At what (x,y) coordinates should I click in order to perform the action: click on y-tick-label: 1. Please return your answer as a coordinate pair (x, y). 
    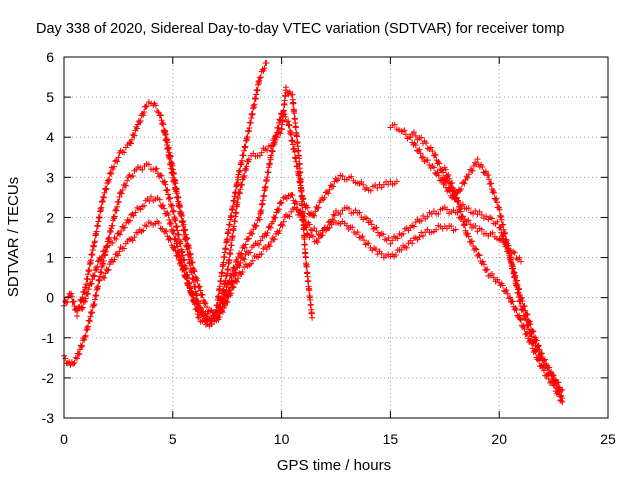
    Looking at the image, I should click on (50, 258).